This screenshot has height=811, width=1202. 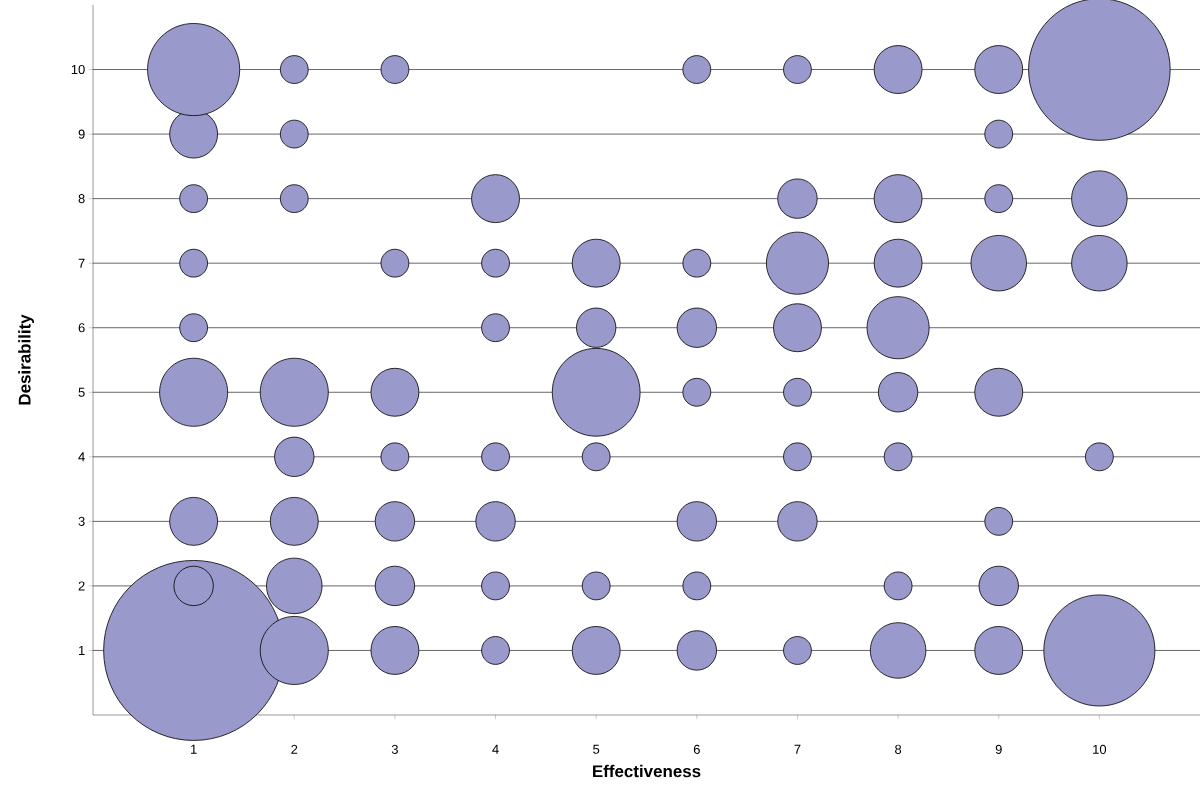 What do you see at coordinates (81, 199) in the screenshot?
I see `y-tick-label: 8` at bounding box center [81, 199].